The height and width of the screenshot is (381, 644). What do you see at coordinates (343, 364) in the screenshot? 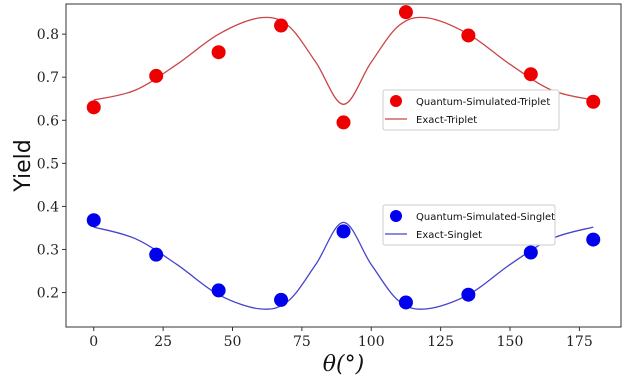
I see `x-axis-title: θ(°)` at bounding box center [343, 364].